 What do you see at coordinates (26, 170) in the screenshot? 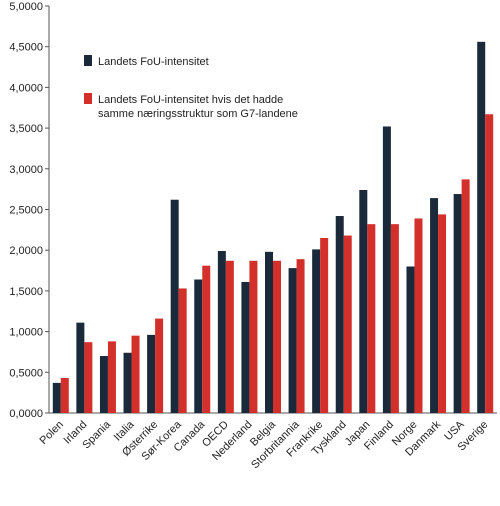
I see `y-tick-label: 3,0000` at bounding box center [26, 170].